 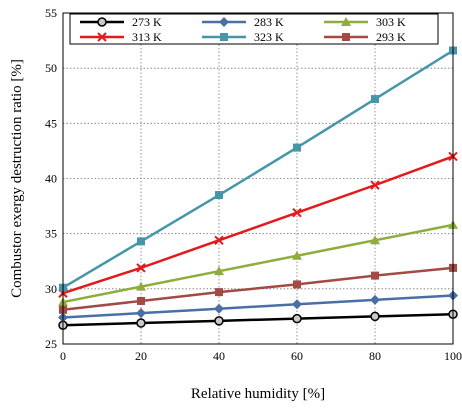 I want to click on legend-label: 323 K, so click(x=269, y=37).